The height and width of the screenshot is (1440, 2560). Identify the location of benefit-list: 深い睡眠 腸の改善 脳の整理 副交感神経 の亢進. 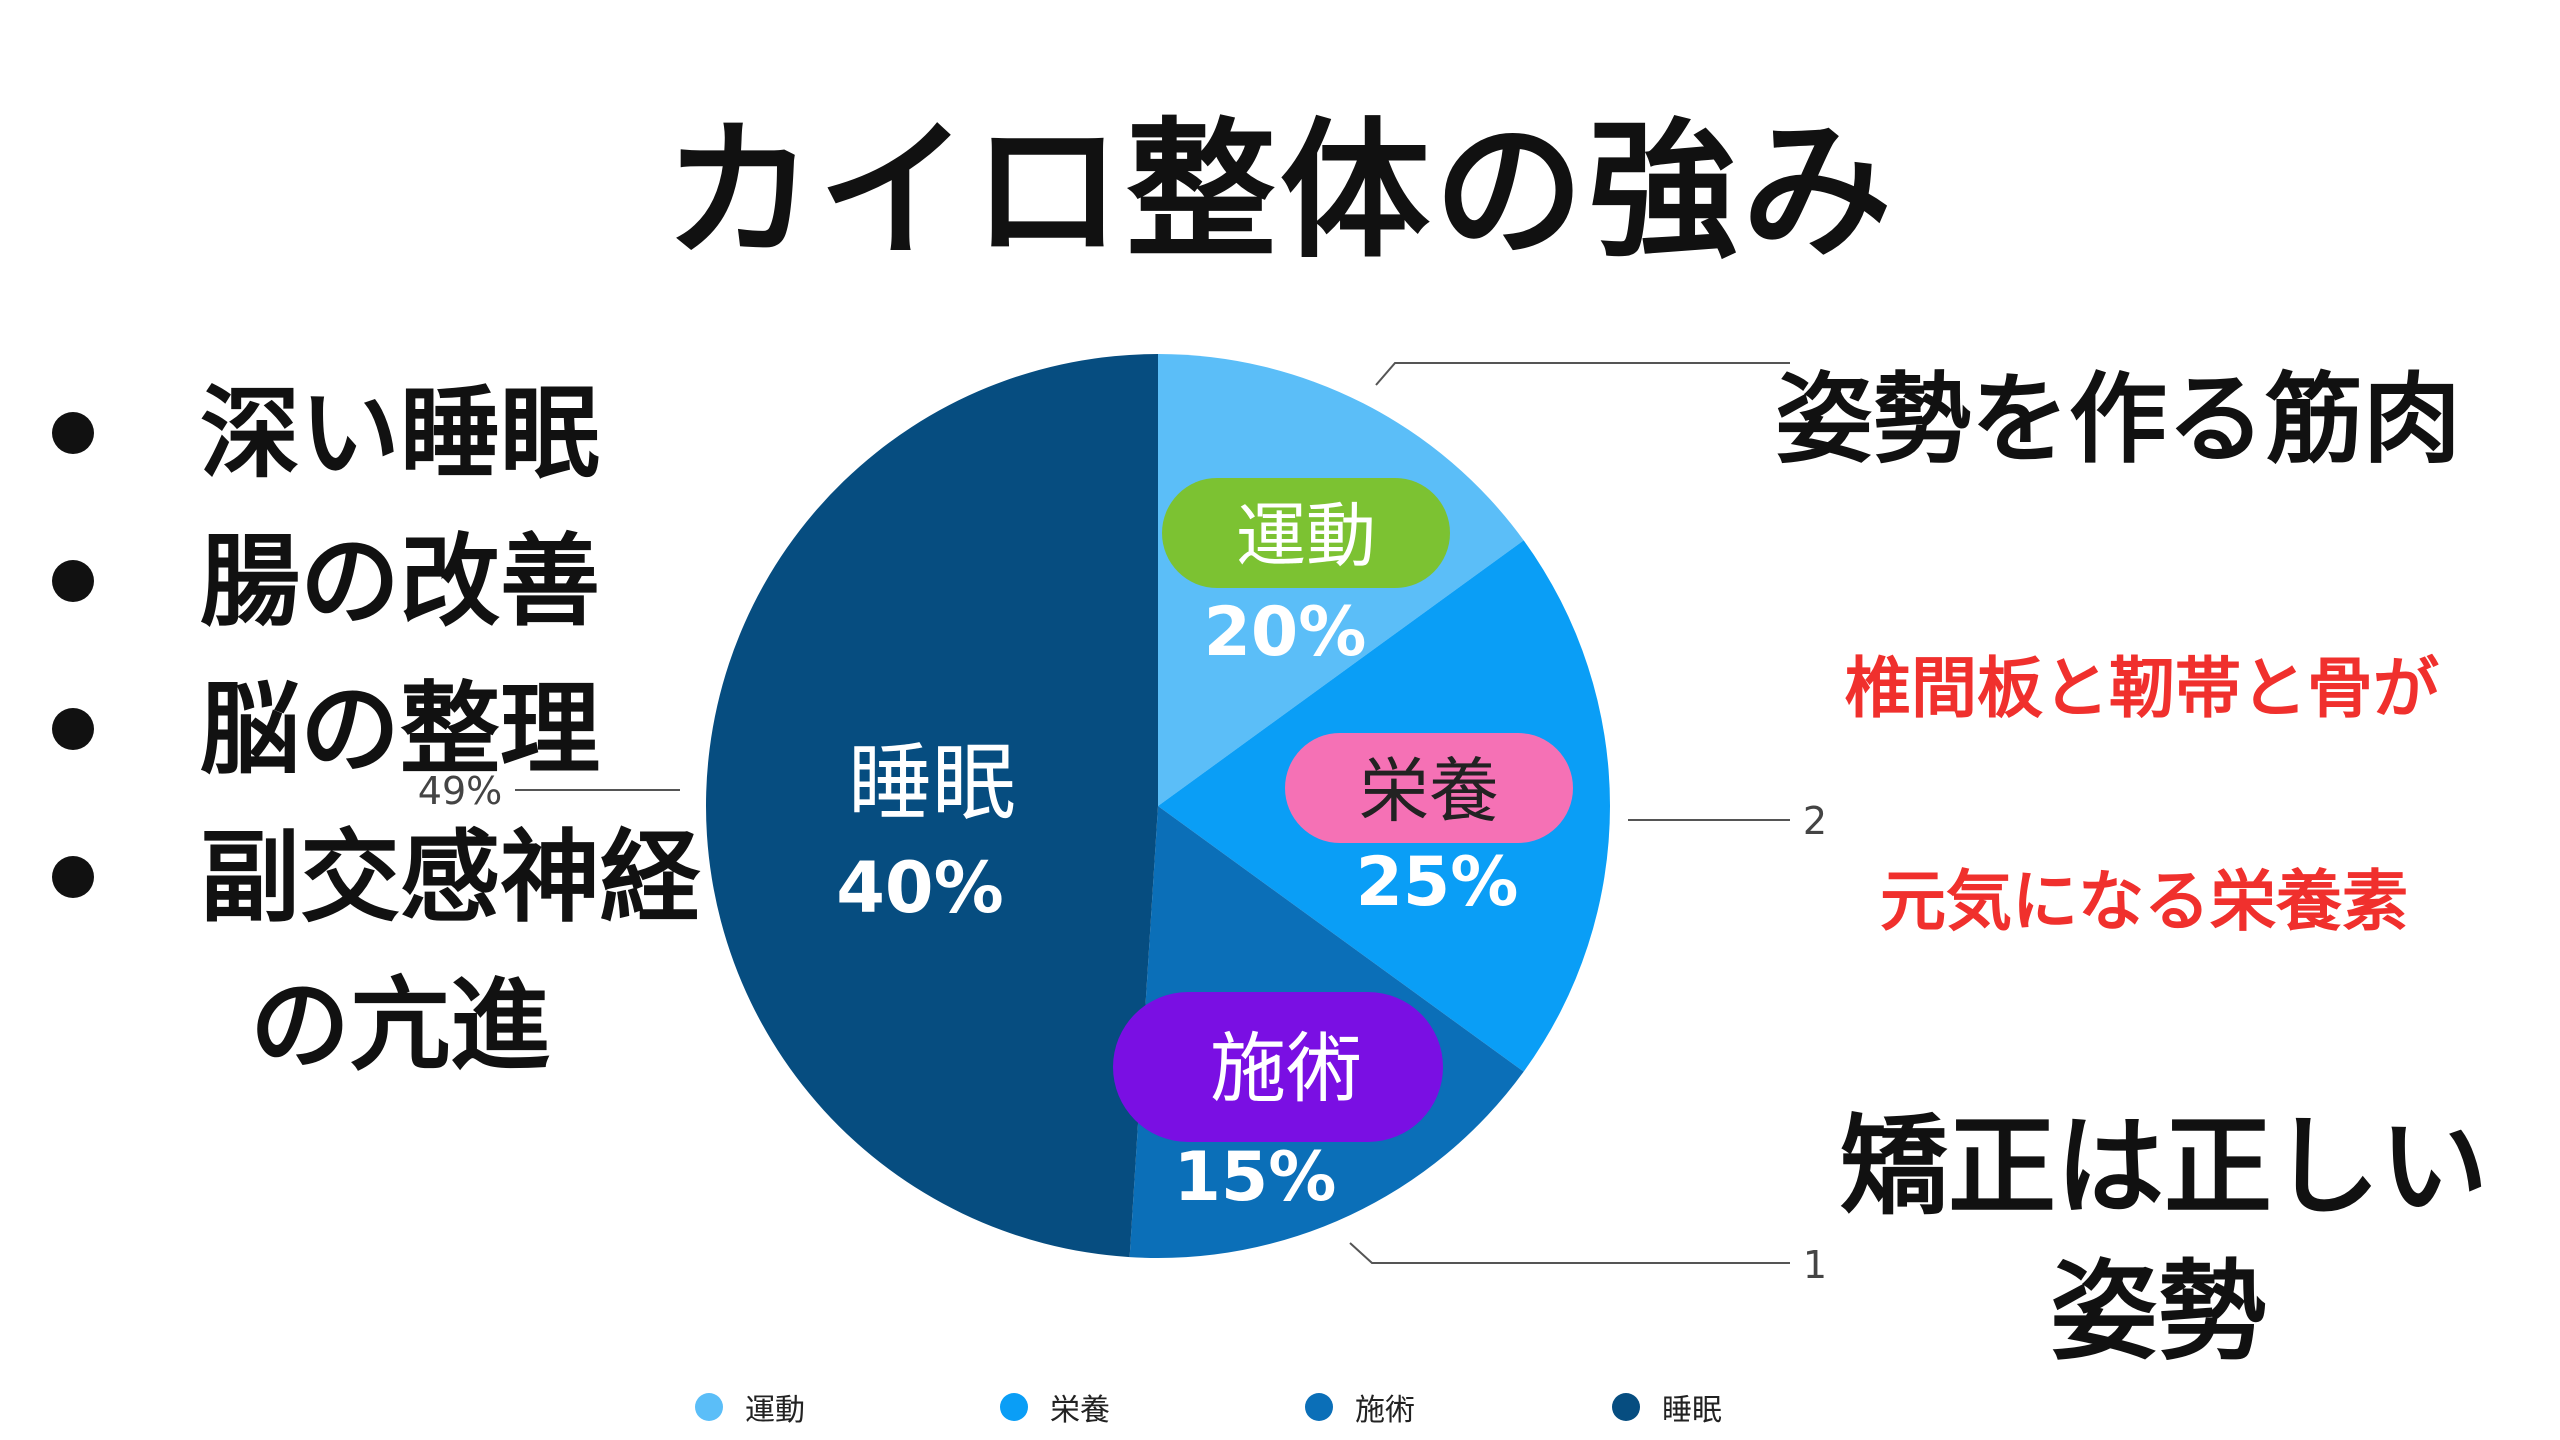
(380, 730).